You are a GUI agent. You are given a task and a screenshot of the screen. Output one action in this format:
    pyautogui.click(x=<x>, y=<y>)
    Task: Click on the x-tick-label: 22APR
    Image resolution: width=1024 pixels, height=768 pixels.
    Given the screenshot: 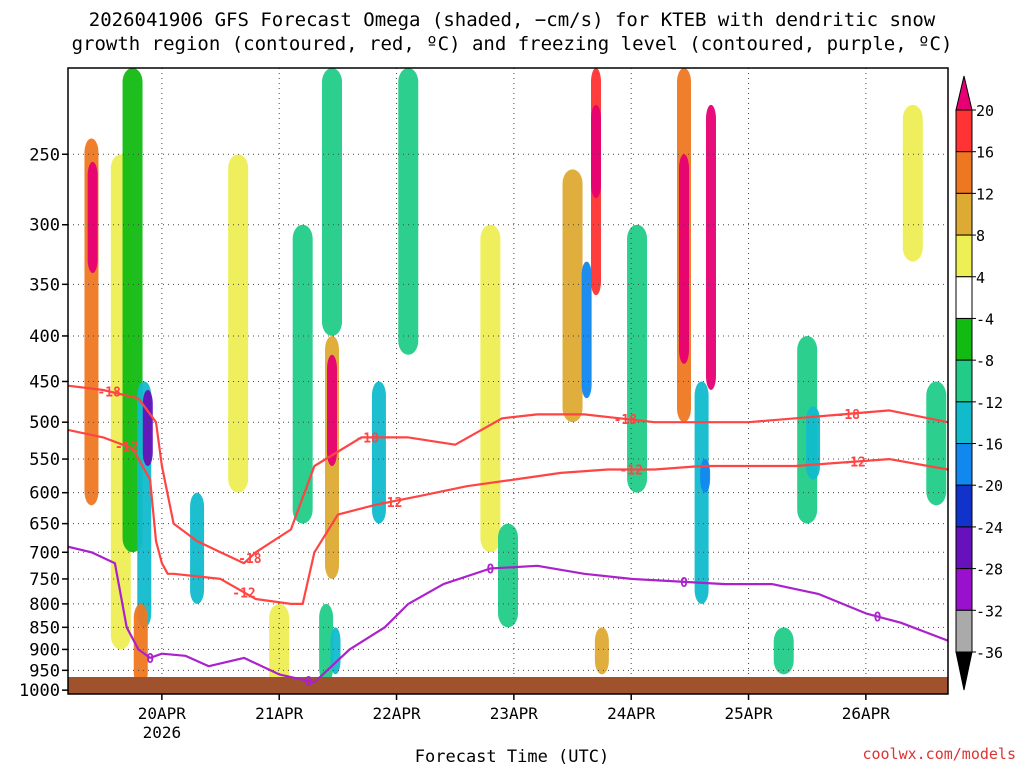 What is the action you would take?
    pyautogui.click(x=396, y=713)
    